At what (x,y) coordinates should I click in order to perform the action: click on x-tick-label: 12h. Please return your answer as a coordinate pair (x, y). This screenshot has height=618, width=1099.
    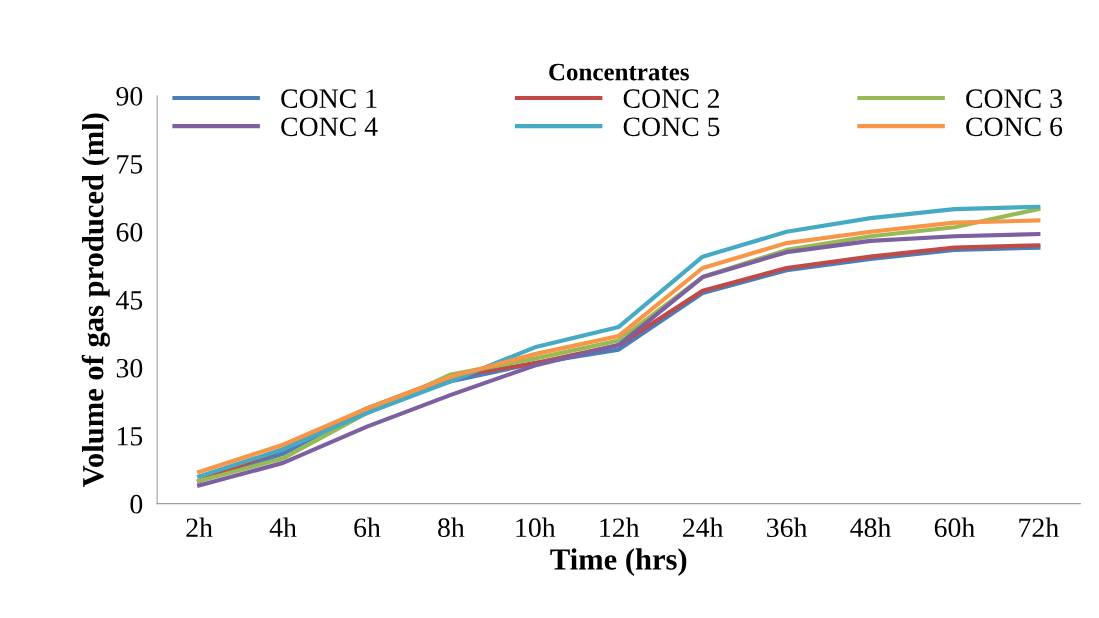
    Looking at the image, I should click on (620, 527).